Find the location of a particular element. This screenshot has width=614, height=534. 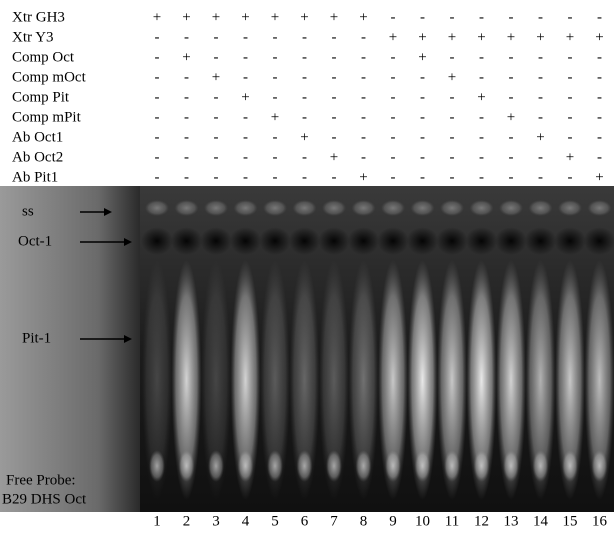

lane-number: 11 is located at coordinates (452, 521).